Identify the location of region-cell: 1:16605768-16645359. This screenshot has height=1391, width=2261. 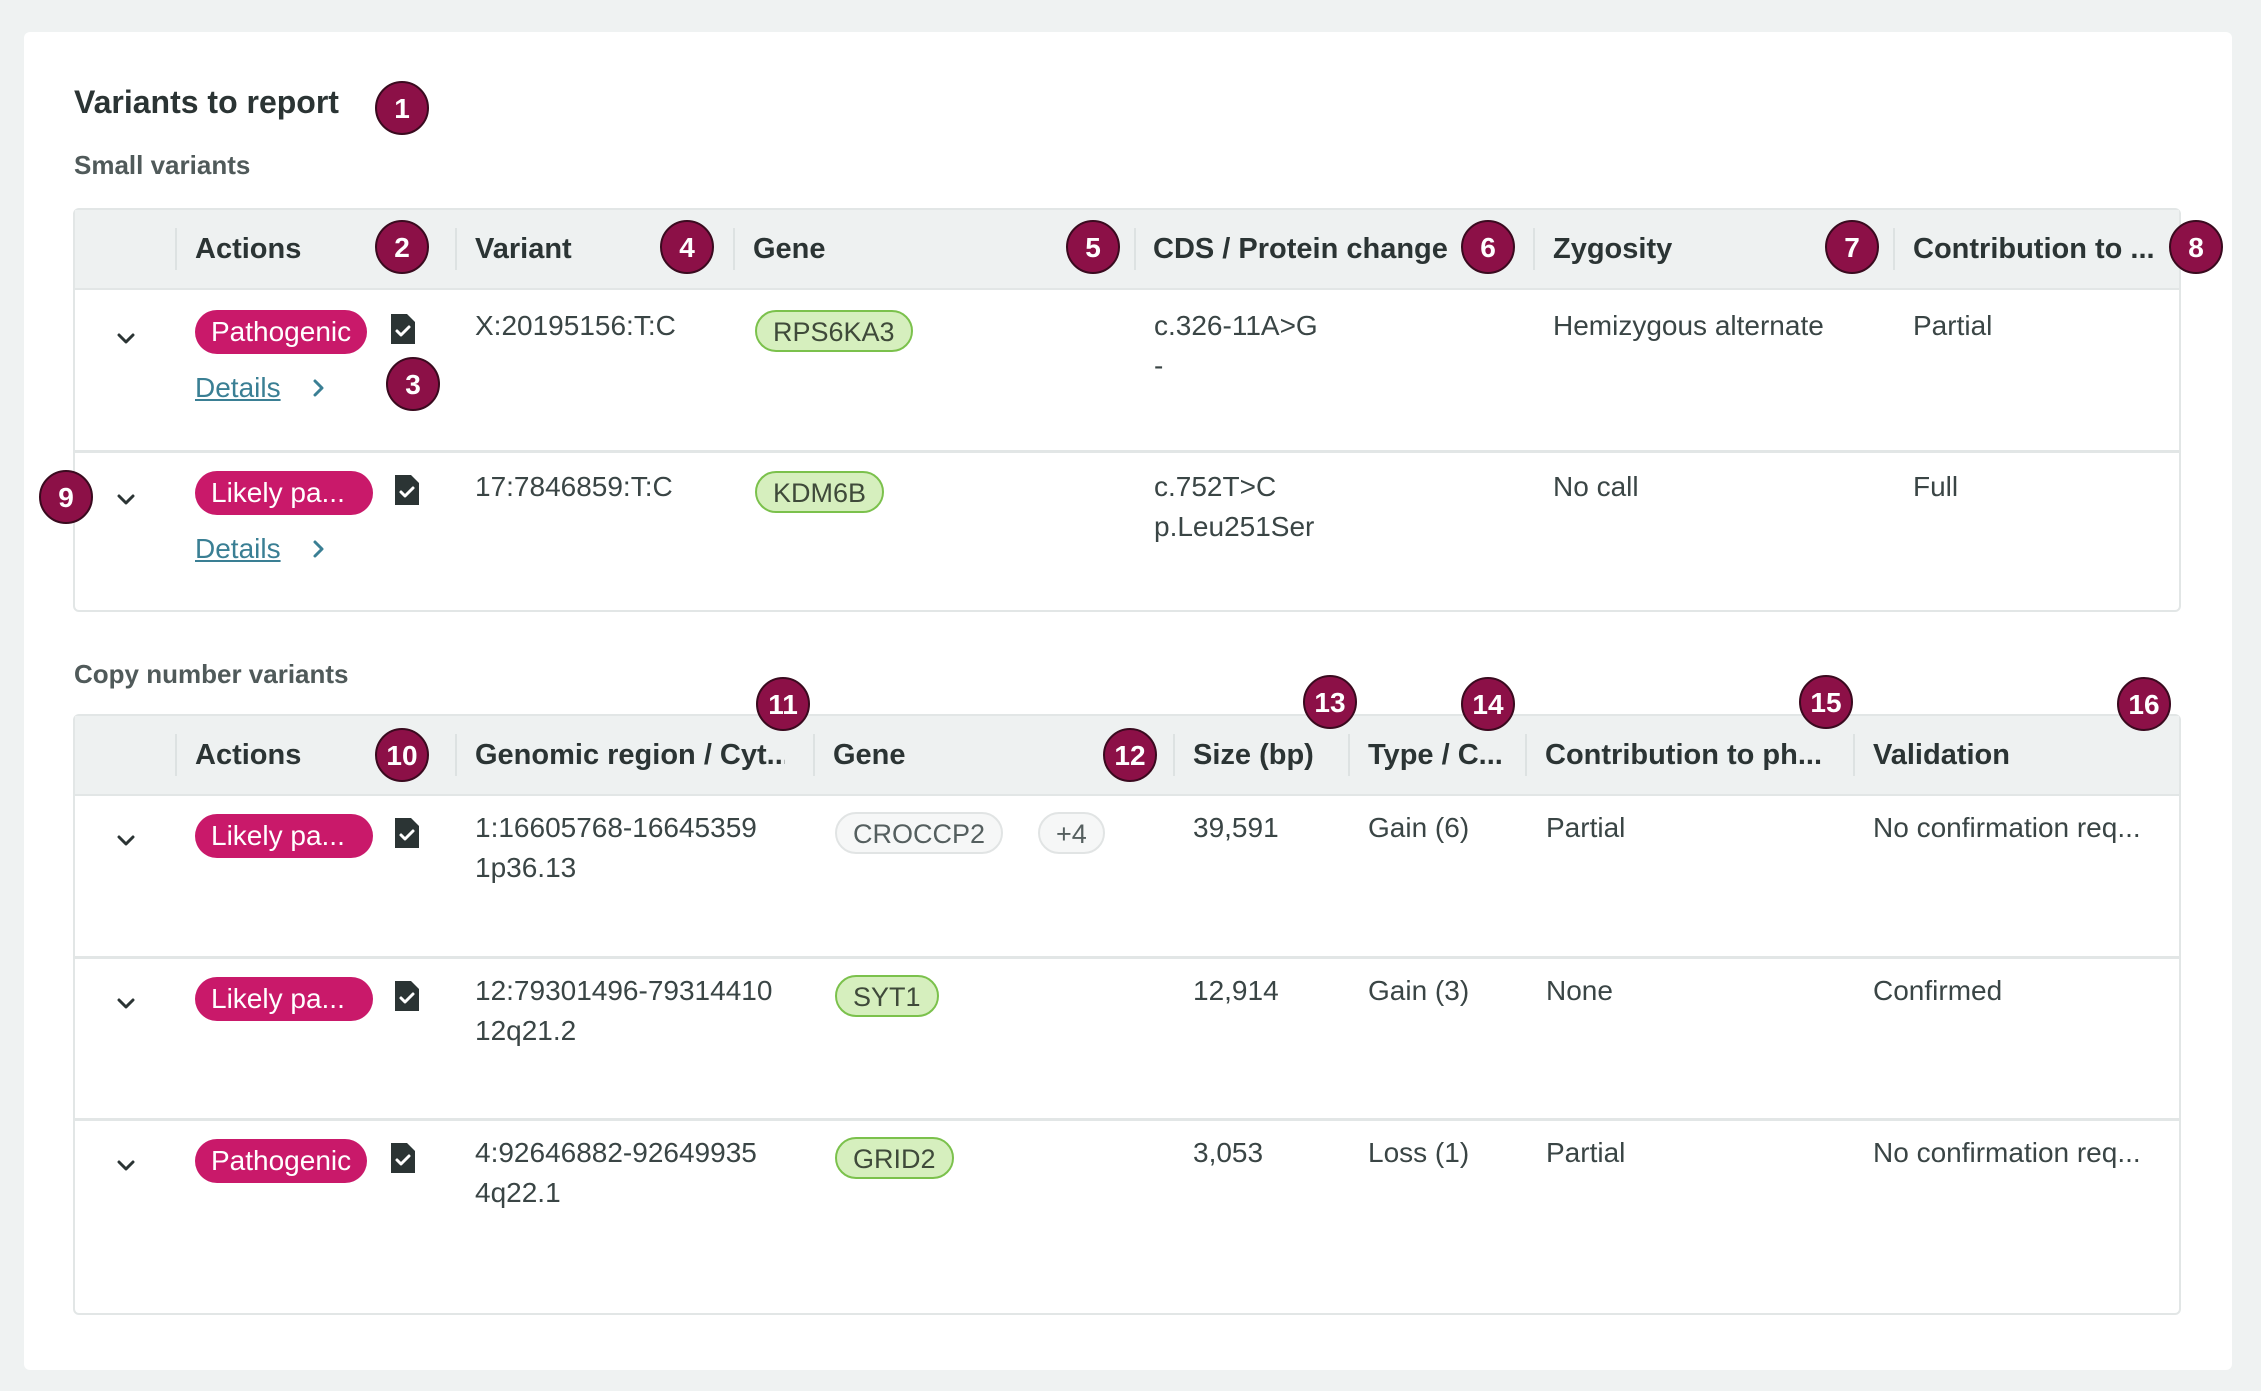
(616, 827).